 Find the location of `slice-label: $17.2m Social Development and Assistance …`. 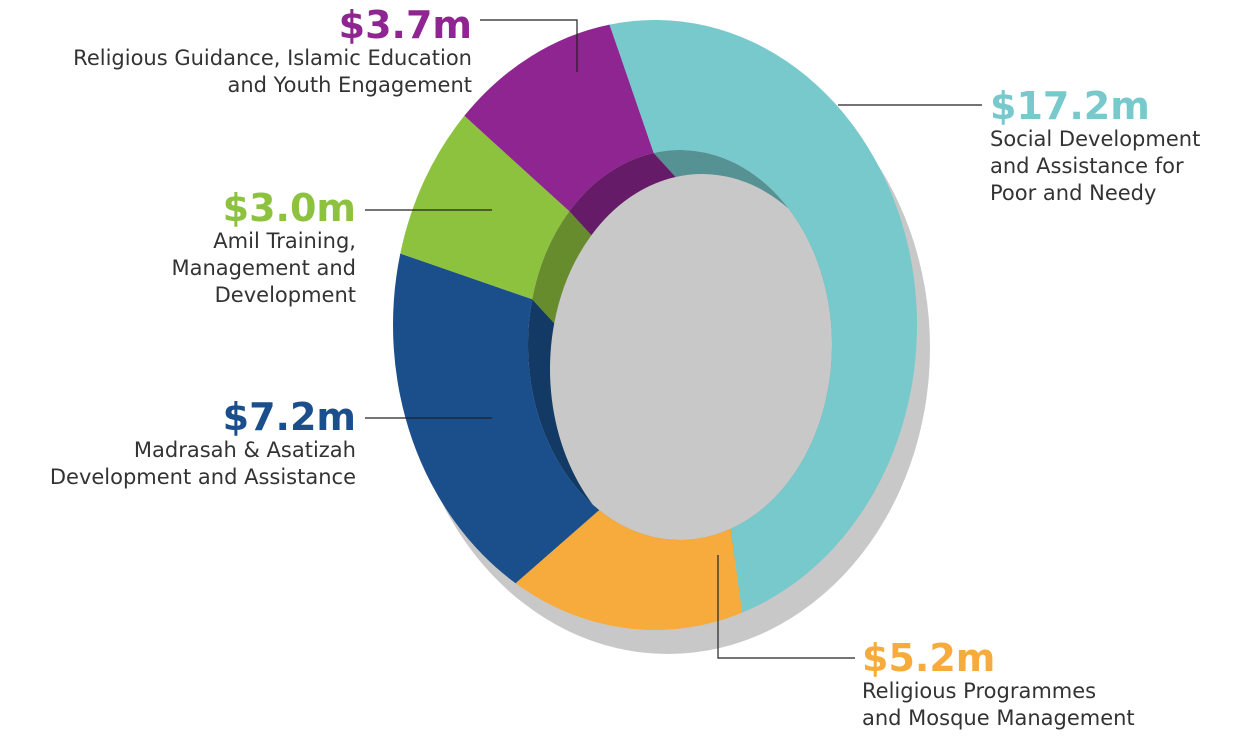

slice-label: $17.2m Social Development and Assistance … is located at coordinates (1095, 146).